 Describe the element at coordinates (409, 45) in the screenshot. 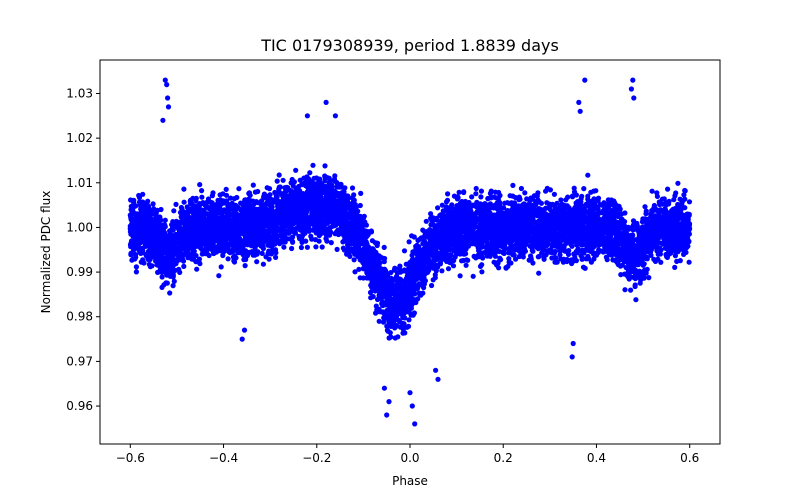

I see `chart-title: TIC 0179308939, period 1.8839 days` at that location.